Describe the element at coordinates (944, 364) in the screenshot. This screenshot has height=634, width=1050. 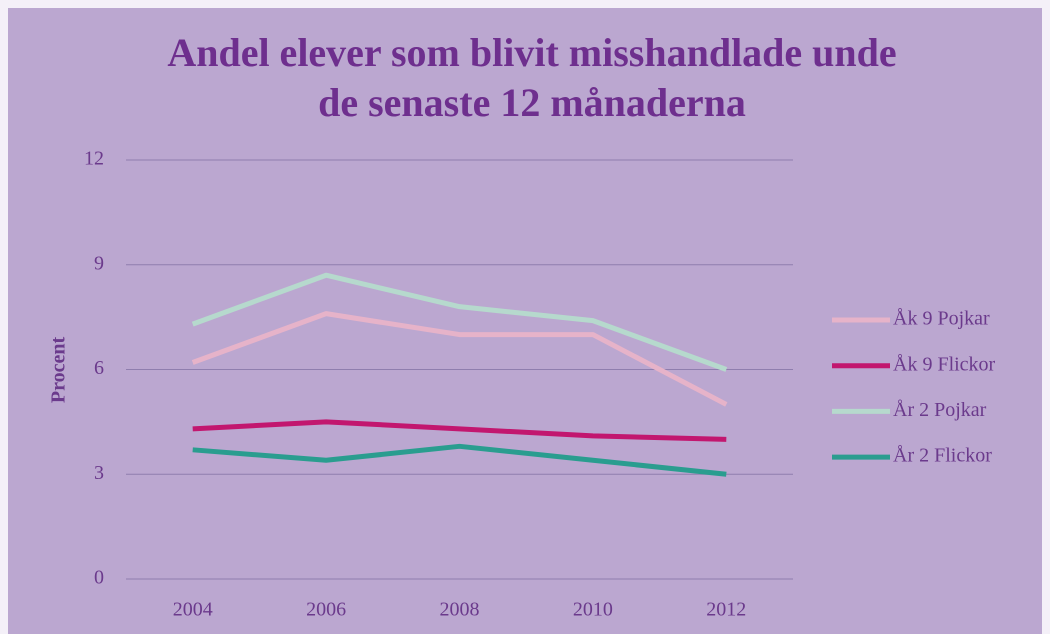
I see `legend-label: Åk 9 Flickor` at that location.